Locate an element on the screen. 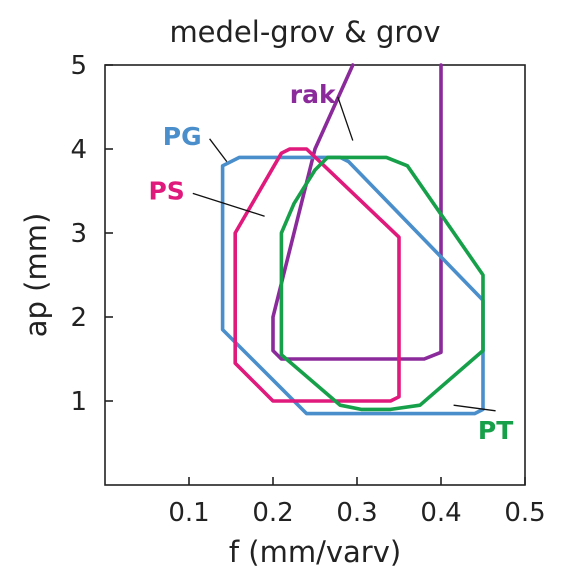 This screenshot has height=575, width=565. series-outline-ps is located at coordinates (317, 275).